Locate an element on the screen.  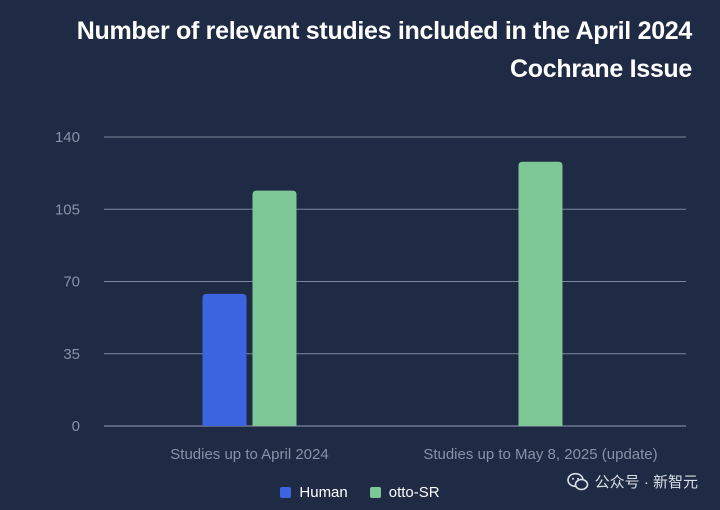
legend-swatch-otto-sr is located at coordinates (375, 492).